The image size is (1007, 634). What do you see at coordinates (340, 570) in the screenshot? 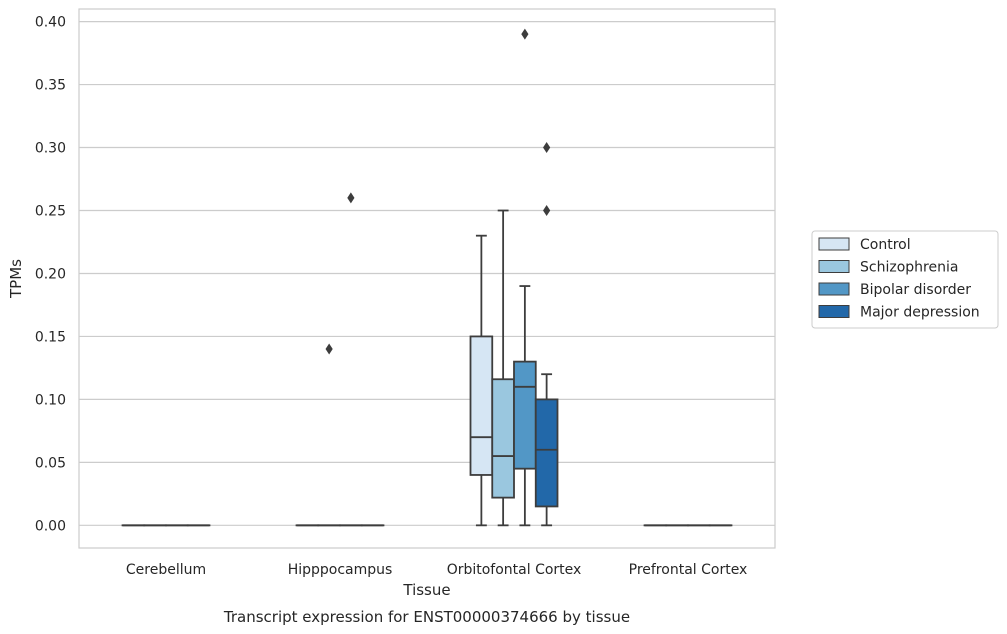
I see `x-tick-label: Hipppocampus` at bounding box center [340, 570].